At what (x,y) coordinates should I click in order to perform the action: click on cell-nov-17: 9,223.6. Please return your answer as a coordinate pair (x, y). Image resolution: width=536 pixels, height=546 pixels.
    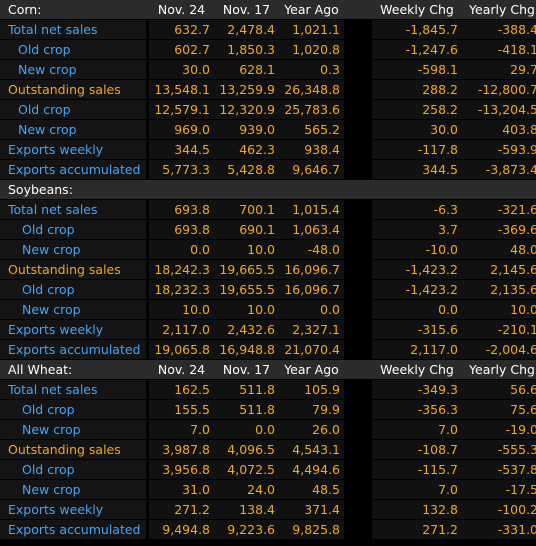
    Looking at the image, I should click on (246, 530).